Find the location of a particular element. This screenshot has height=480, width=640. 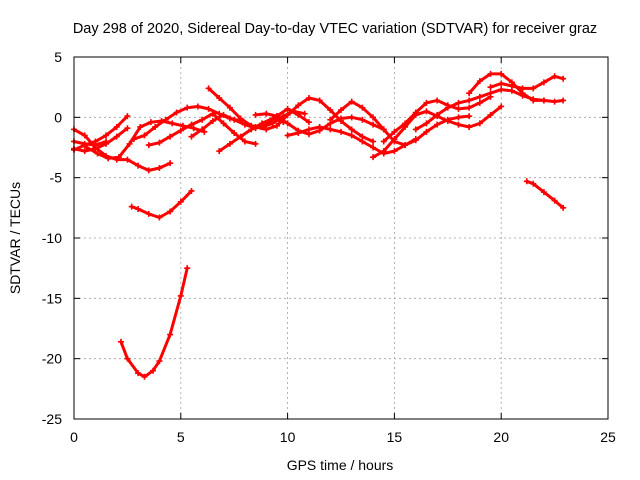

y-tick-label: 5 is located at coordinates (58, 57).